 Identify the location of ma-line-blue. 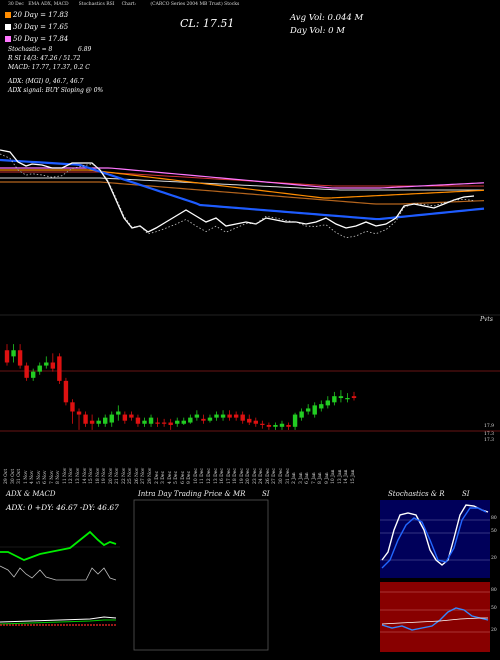
(242, 189).